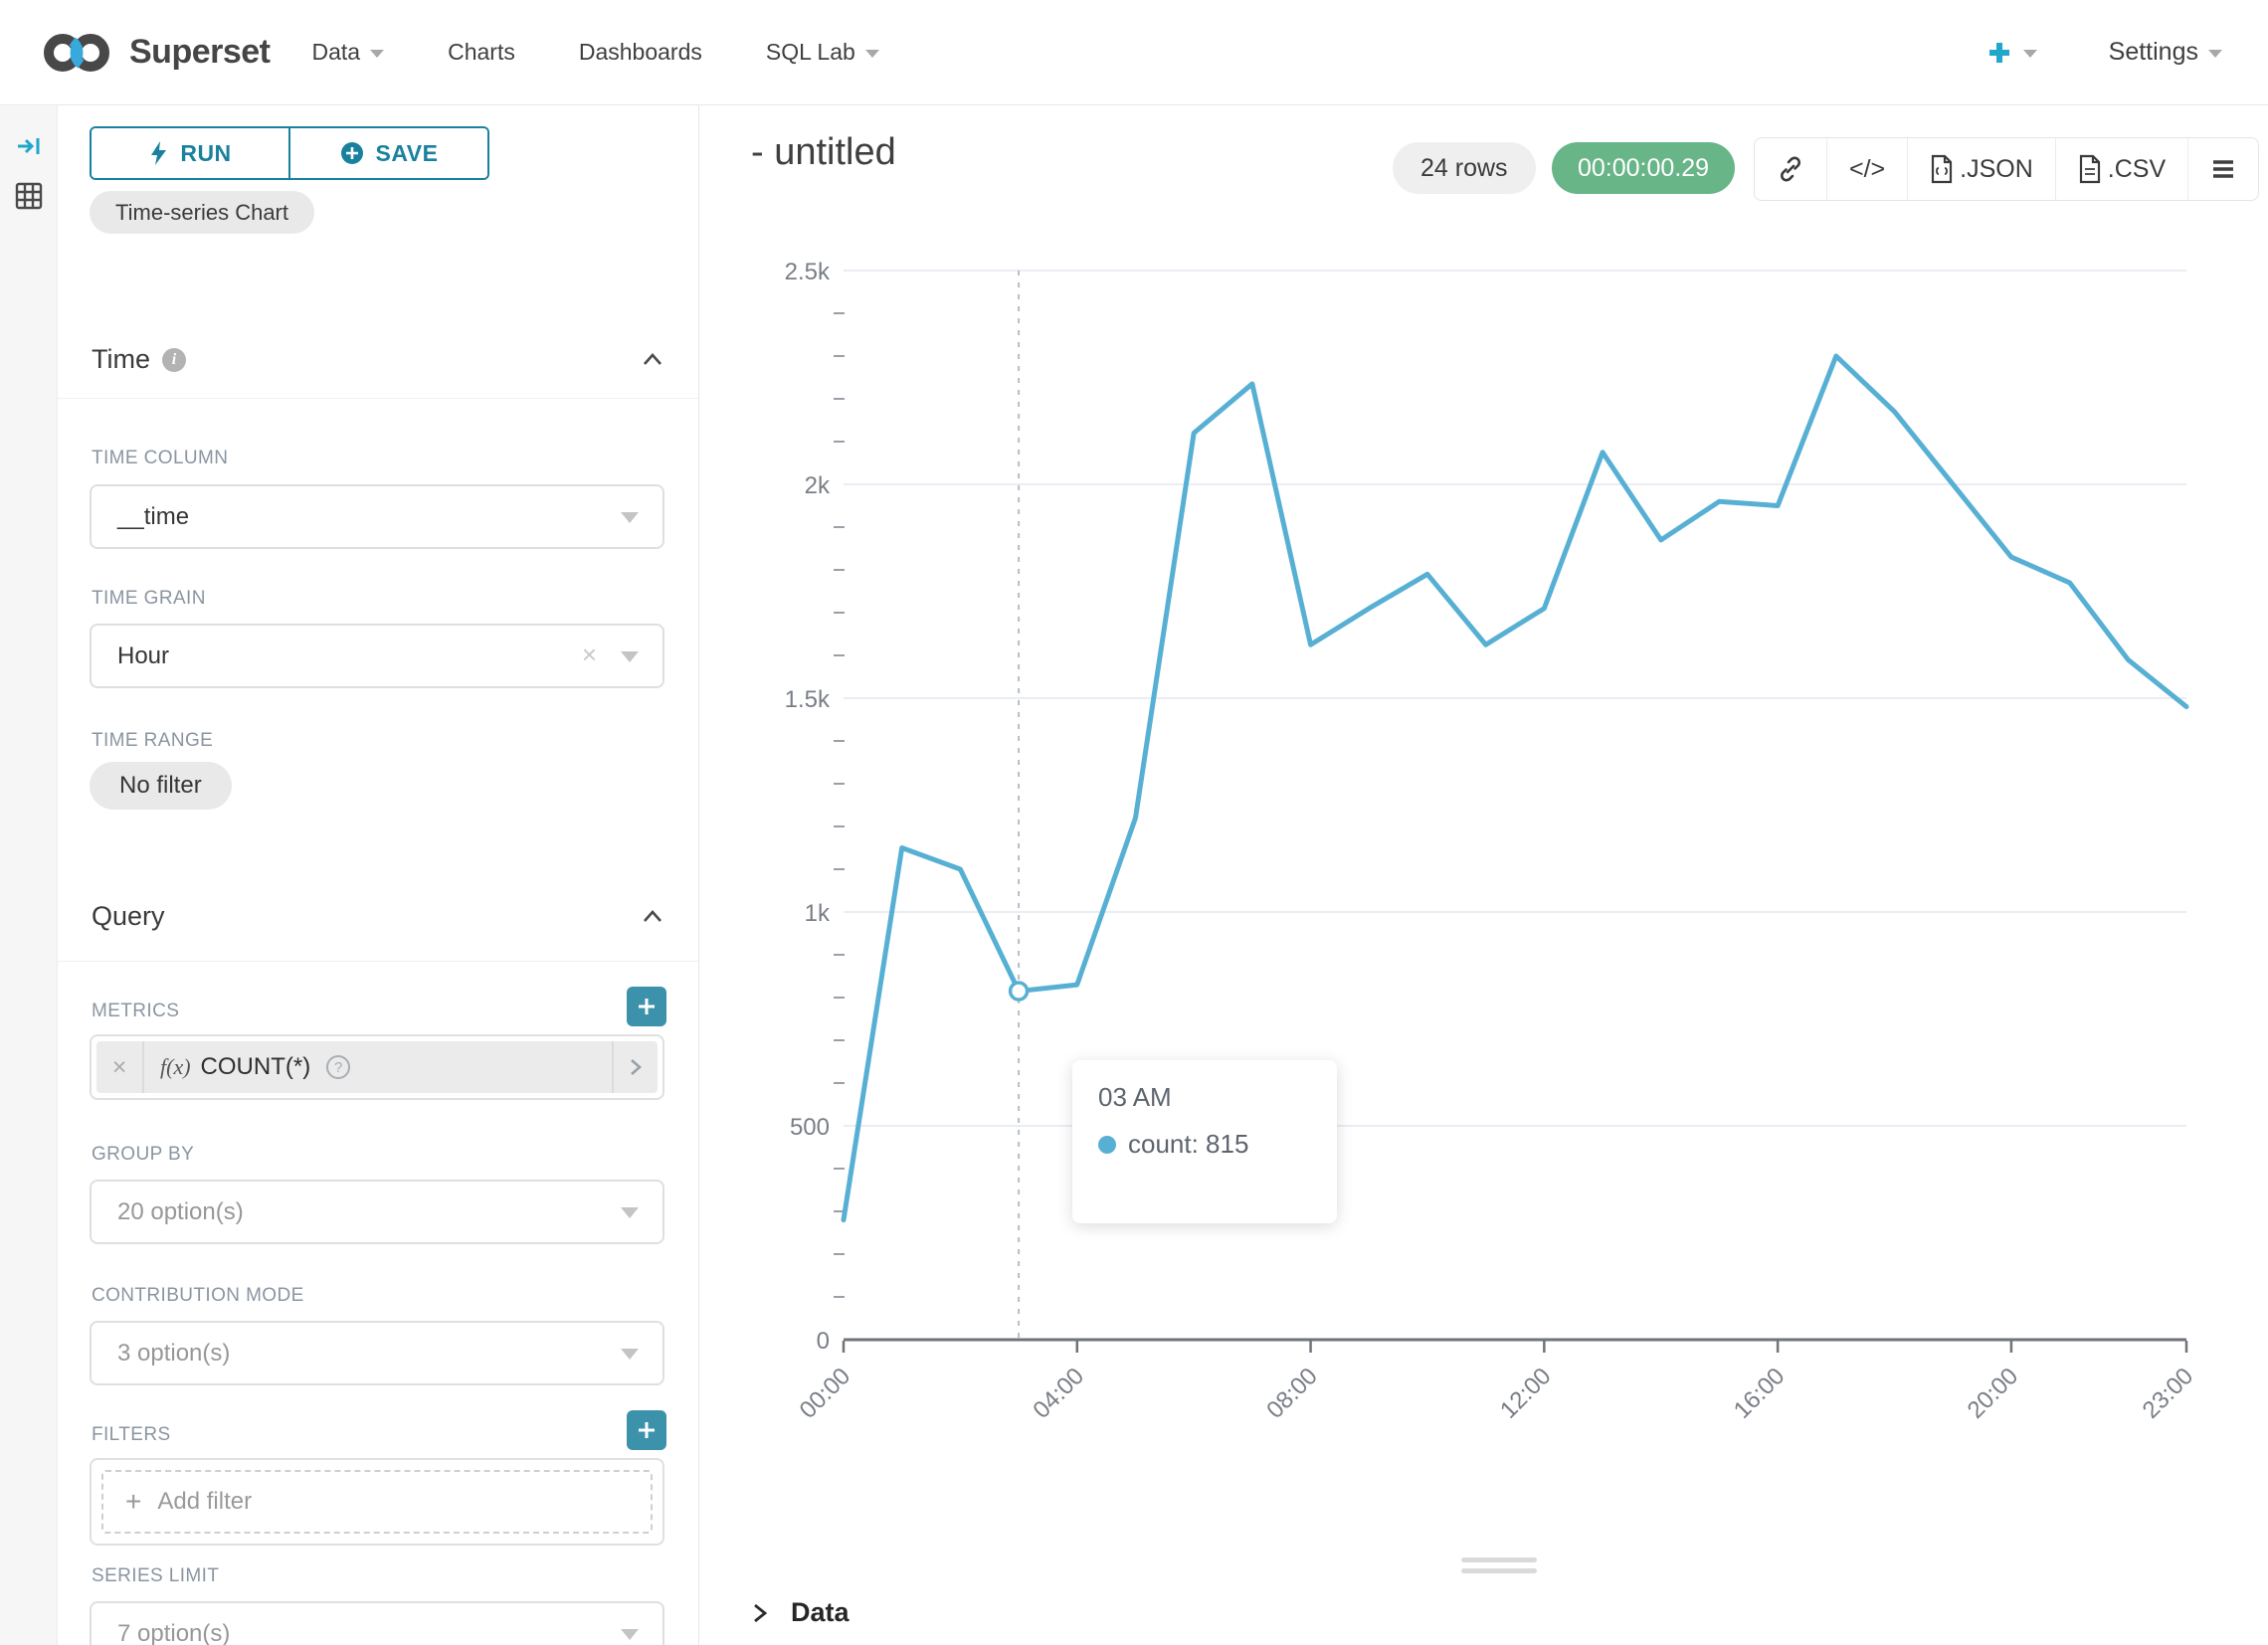 This screenshot has height=1645, width=2268. What do you see at coordinates (1942, 169) in the screenshot?
I see `json-file-icon` at bounding box center [1942, 169].